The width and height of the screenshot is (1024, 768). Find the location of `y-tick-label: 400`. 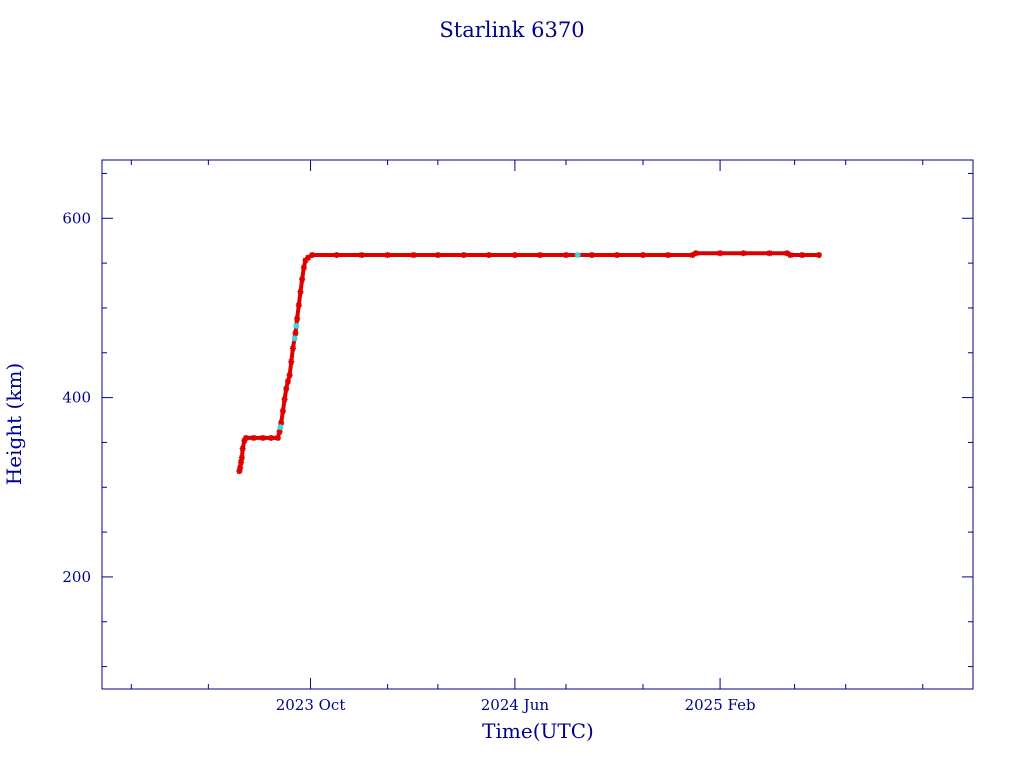

y-tick-label: 400 is located at coordinates (76, 398).